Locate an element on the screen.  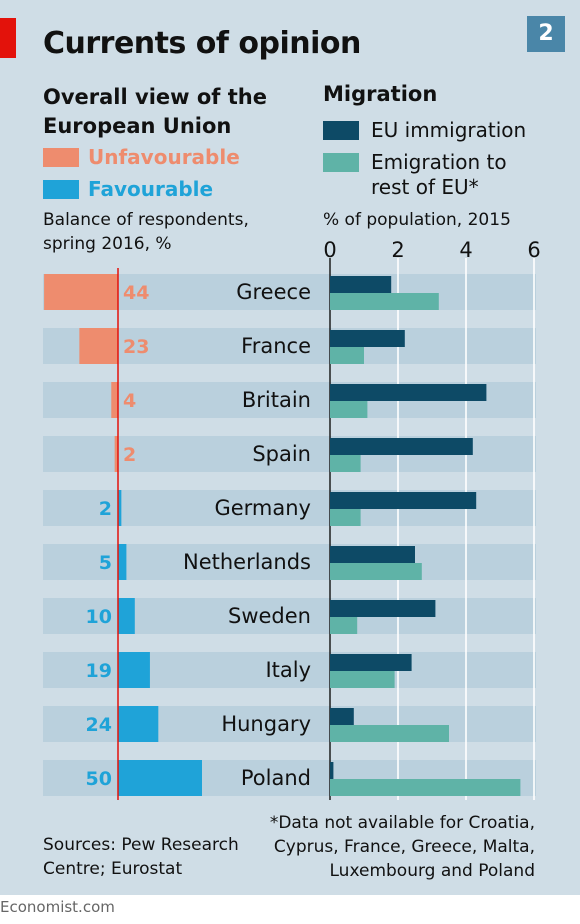
favourable-value-netherlands: 5 is located at coordinates (105, 563).